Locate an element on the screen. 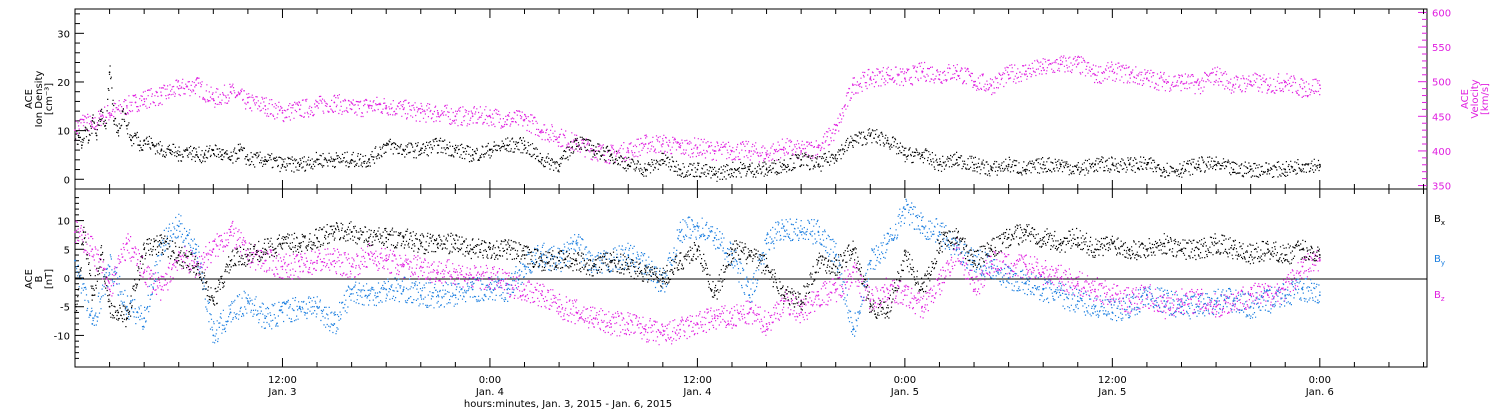 Image resolution: width=1500 pixels, height=410 pixels. x-tick-time-label: 12:00 is located at coordinates (282, 380).